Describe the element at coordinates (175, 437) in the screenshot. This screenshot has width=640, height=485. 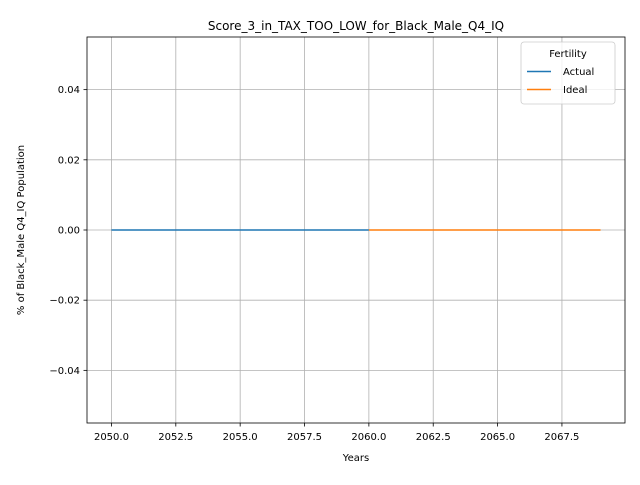
I see `x-tick-label: 2052.5` at that location.